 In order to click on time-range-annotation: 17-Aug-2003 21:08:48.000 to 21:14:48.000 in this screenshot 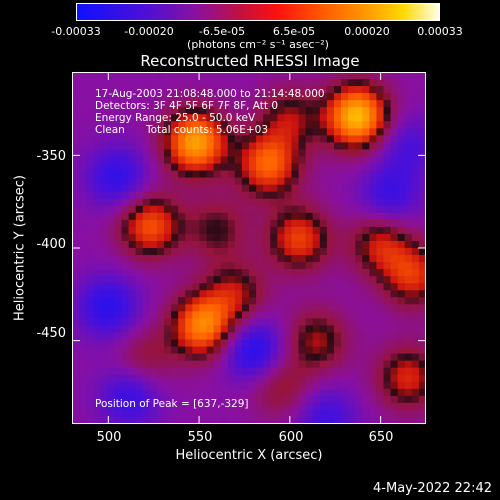, I will do `click(210, 94)`.